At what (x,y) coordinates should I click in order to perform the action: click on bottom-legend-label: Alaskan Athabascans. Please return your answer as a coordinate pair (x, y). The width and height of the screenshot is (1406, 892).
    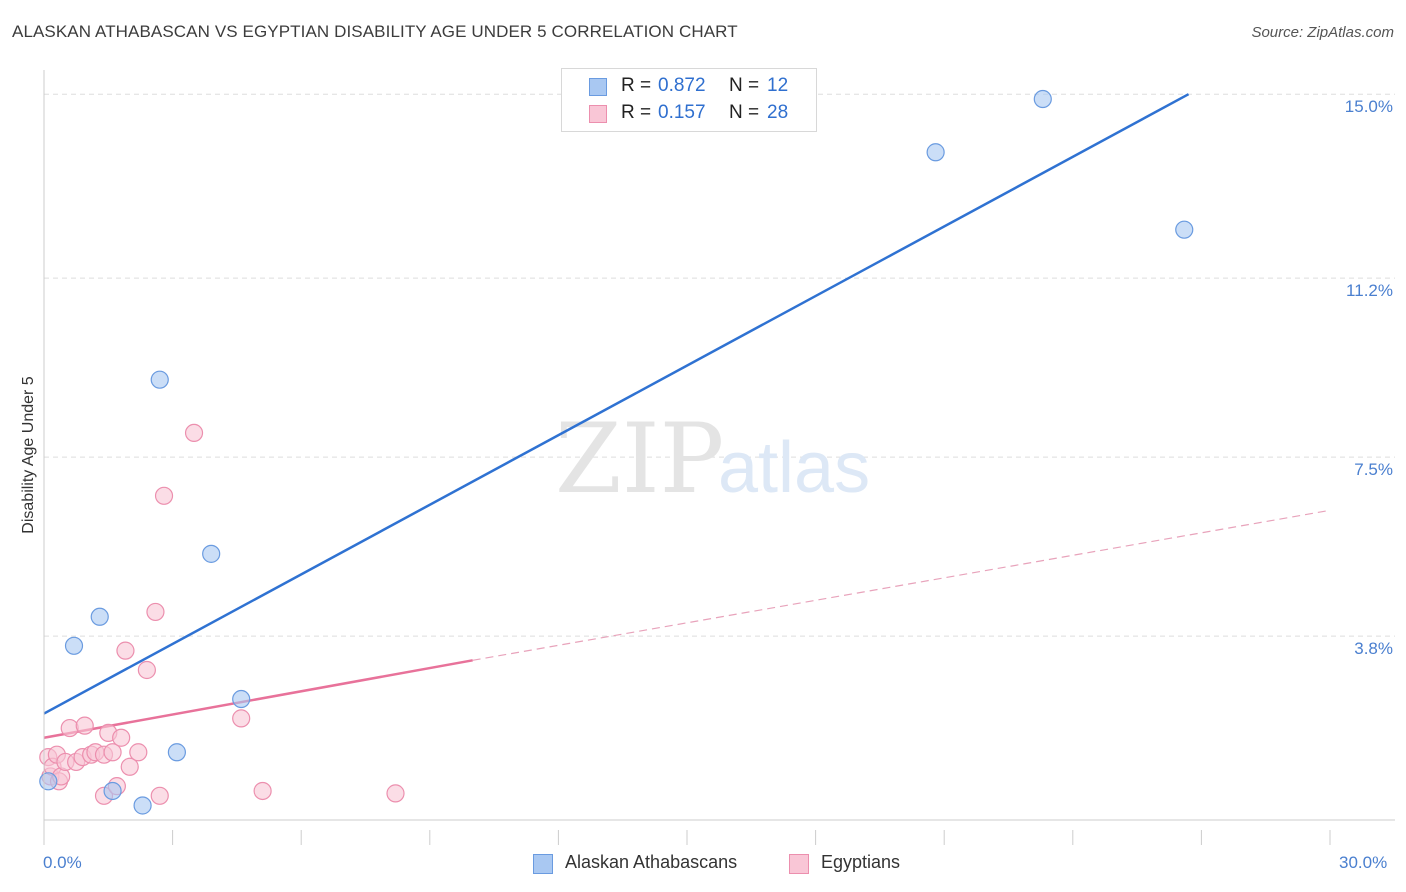
    Looking at the image, I should click on (651, 862).